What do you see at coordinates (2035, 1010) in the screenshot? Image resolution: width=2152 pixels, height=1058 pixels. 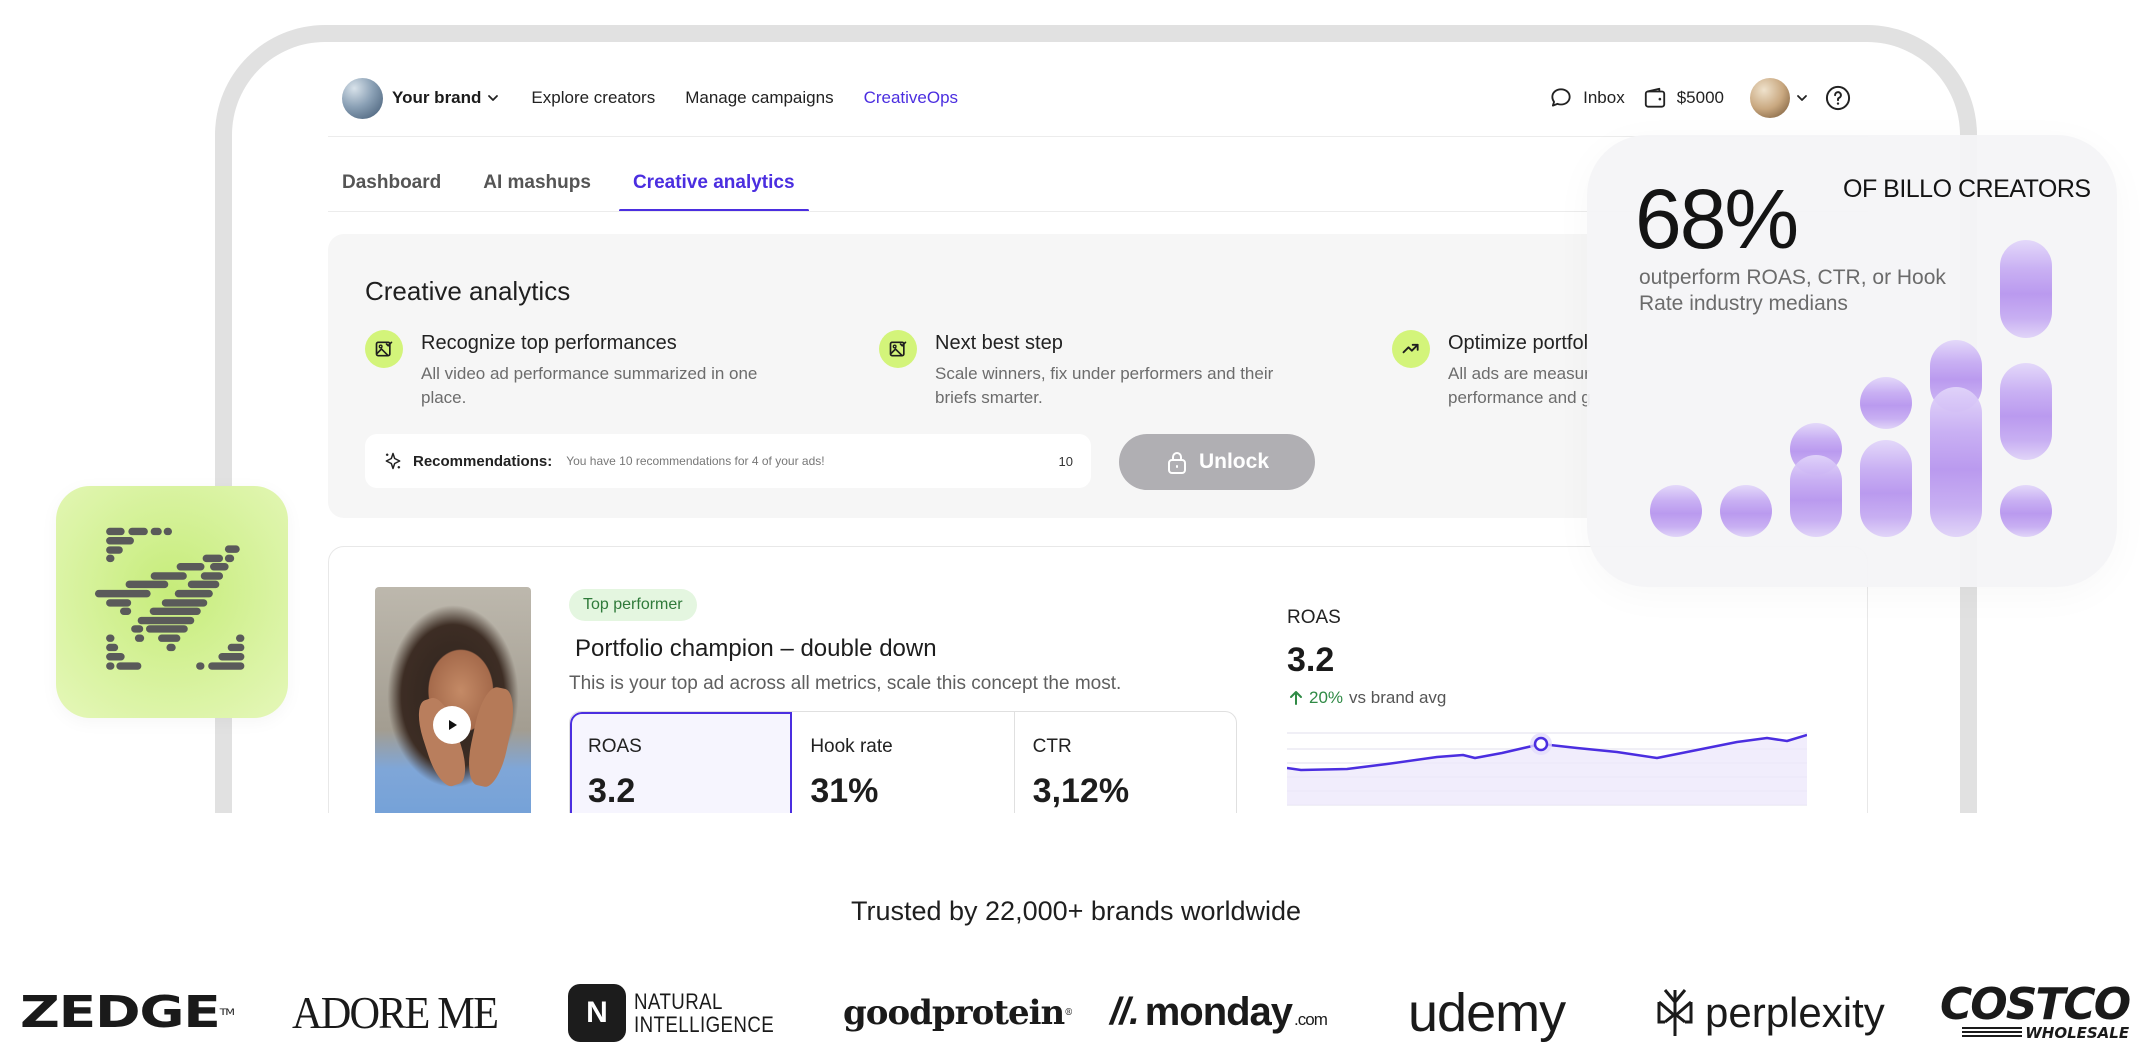 I see `logo-costco: COSTCO WHOLESALE` at bounding box center [2035, 1010].